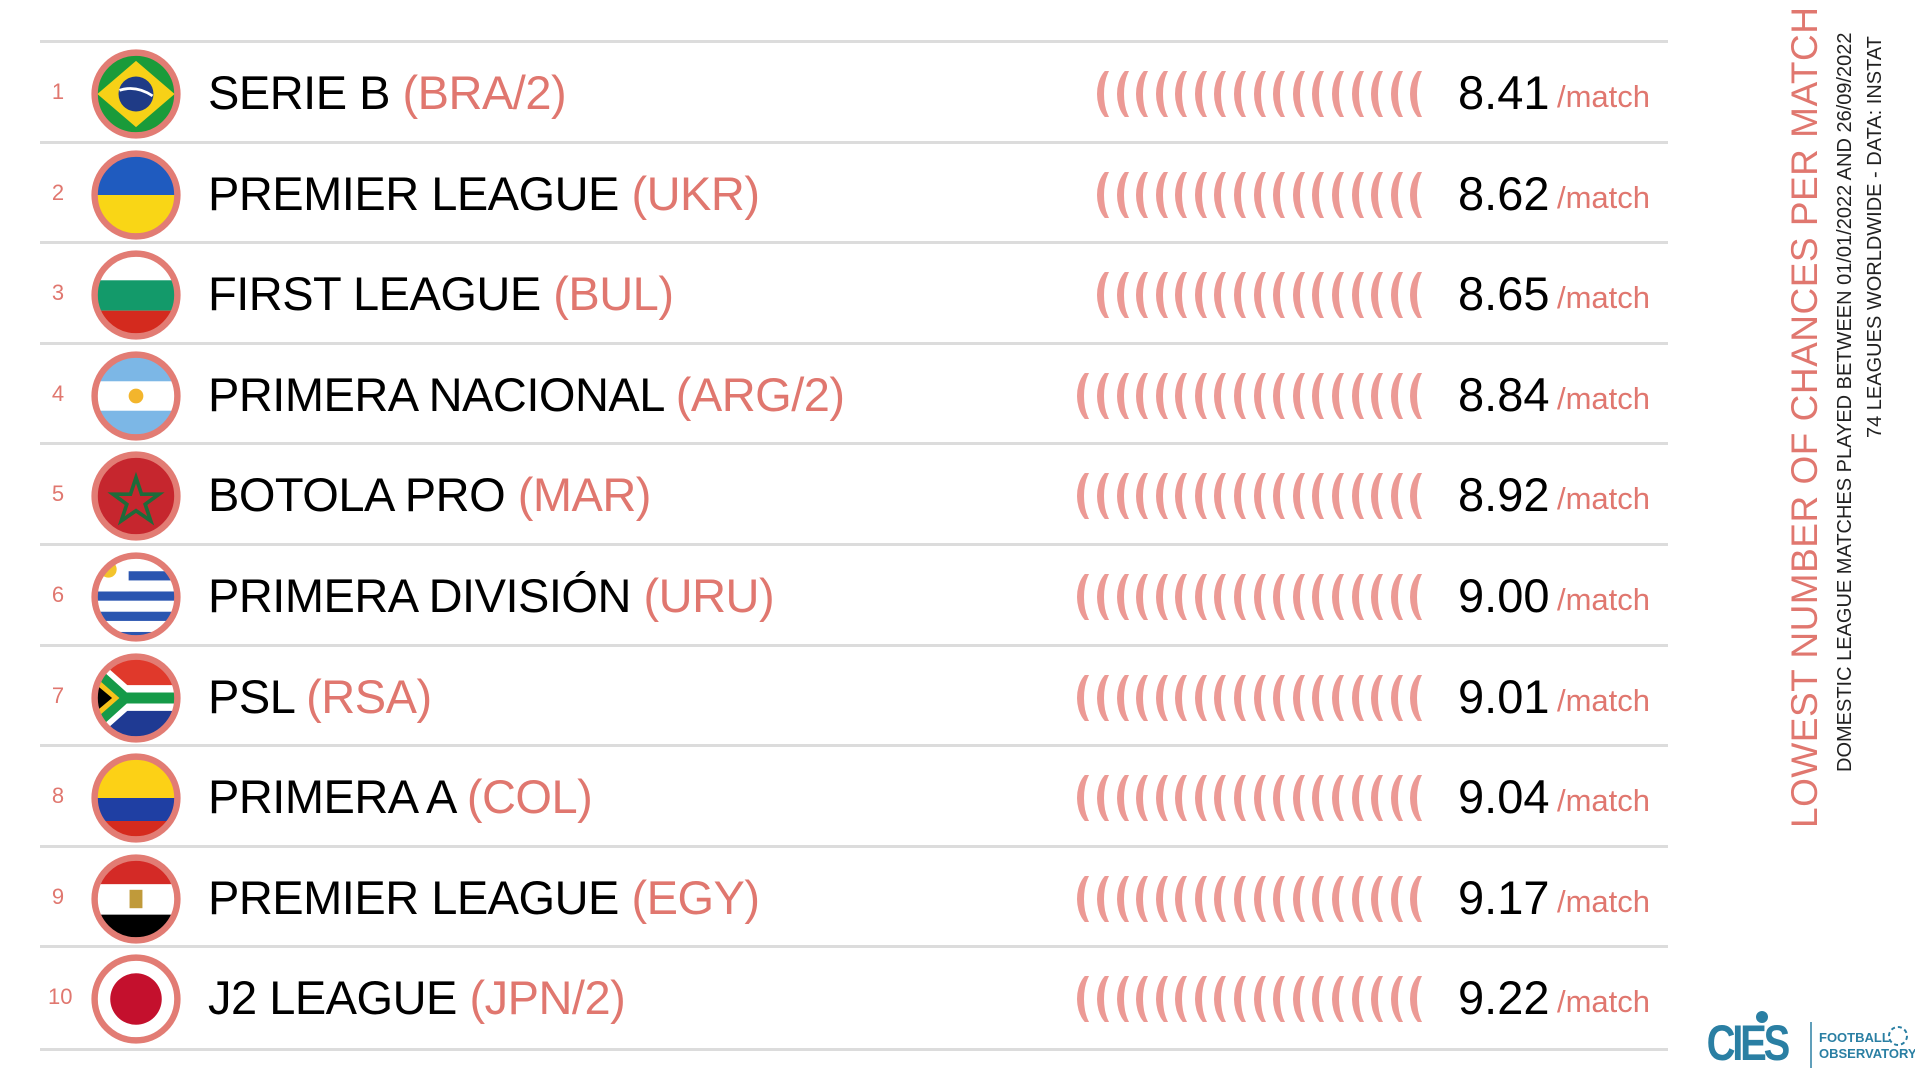 This screenshot has height=1080, width=1920. I want to click on league-name: BOTOLA PRO (MAR), so click(429, 494).